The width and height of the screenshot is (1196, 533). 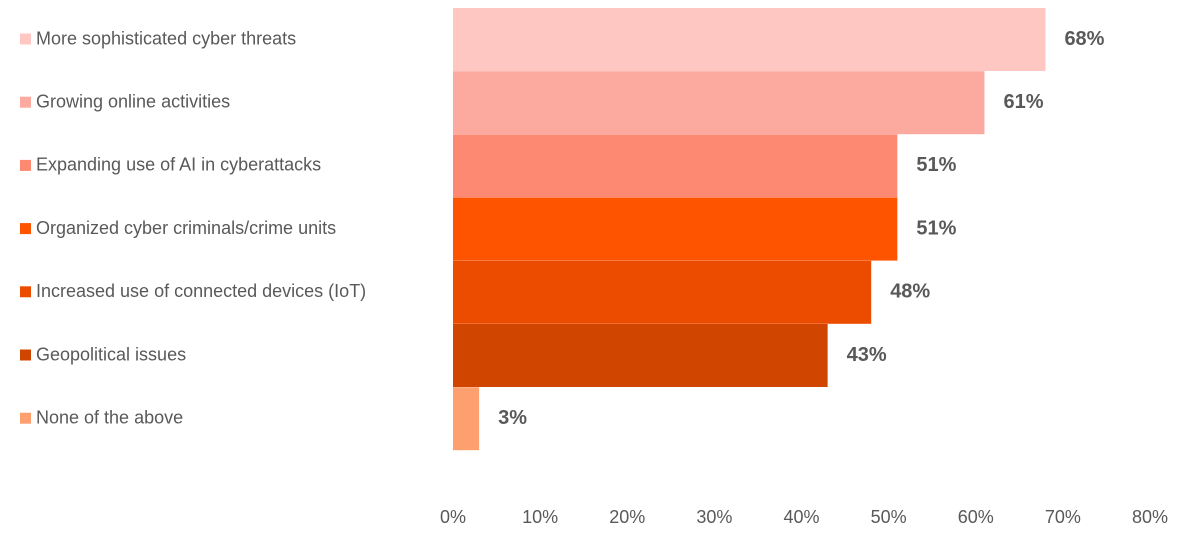 What do you see at coordinates (178, 165) in the screenshot?
I see `legend-label-2: Expanding use of AI in cyberattacks` at bounding box center [178, 165].